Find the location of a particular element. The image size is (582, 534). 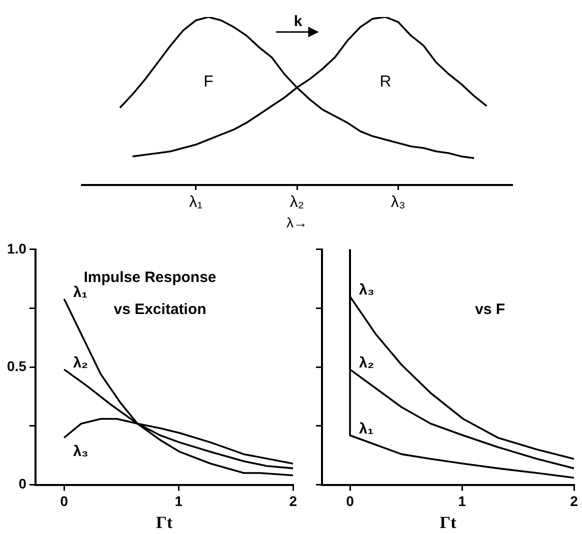

x-axis-title: λ→ is located at coordinates (297, 222).